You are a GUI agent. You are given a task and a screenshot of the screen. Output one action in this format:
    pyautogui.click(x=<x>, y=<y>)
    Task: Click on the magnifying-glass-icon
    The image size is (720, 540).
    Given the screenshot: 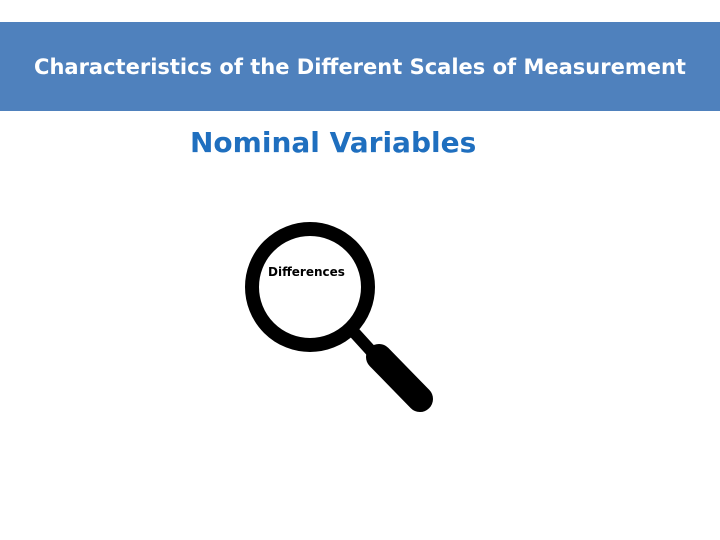 What is the action you would take?
    pyautogui.click(x=339, y=317)
    